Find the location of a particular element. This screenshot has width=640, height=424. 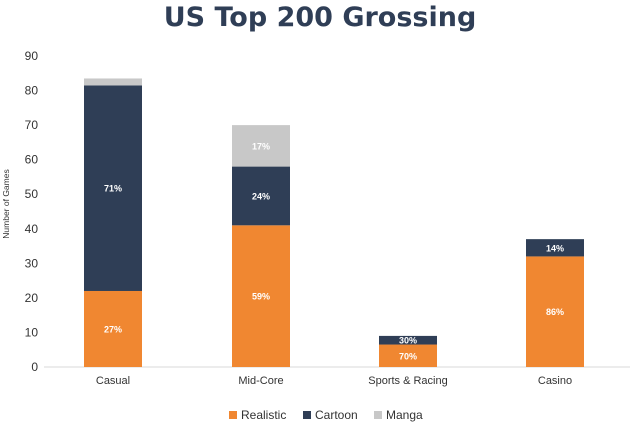

x-tick-label: Casino is located at coordinates (555, 381).